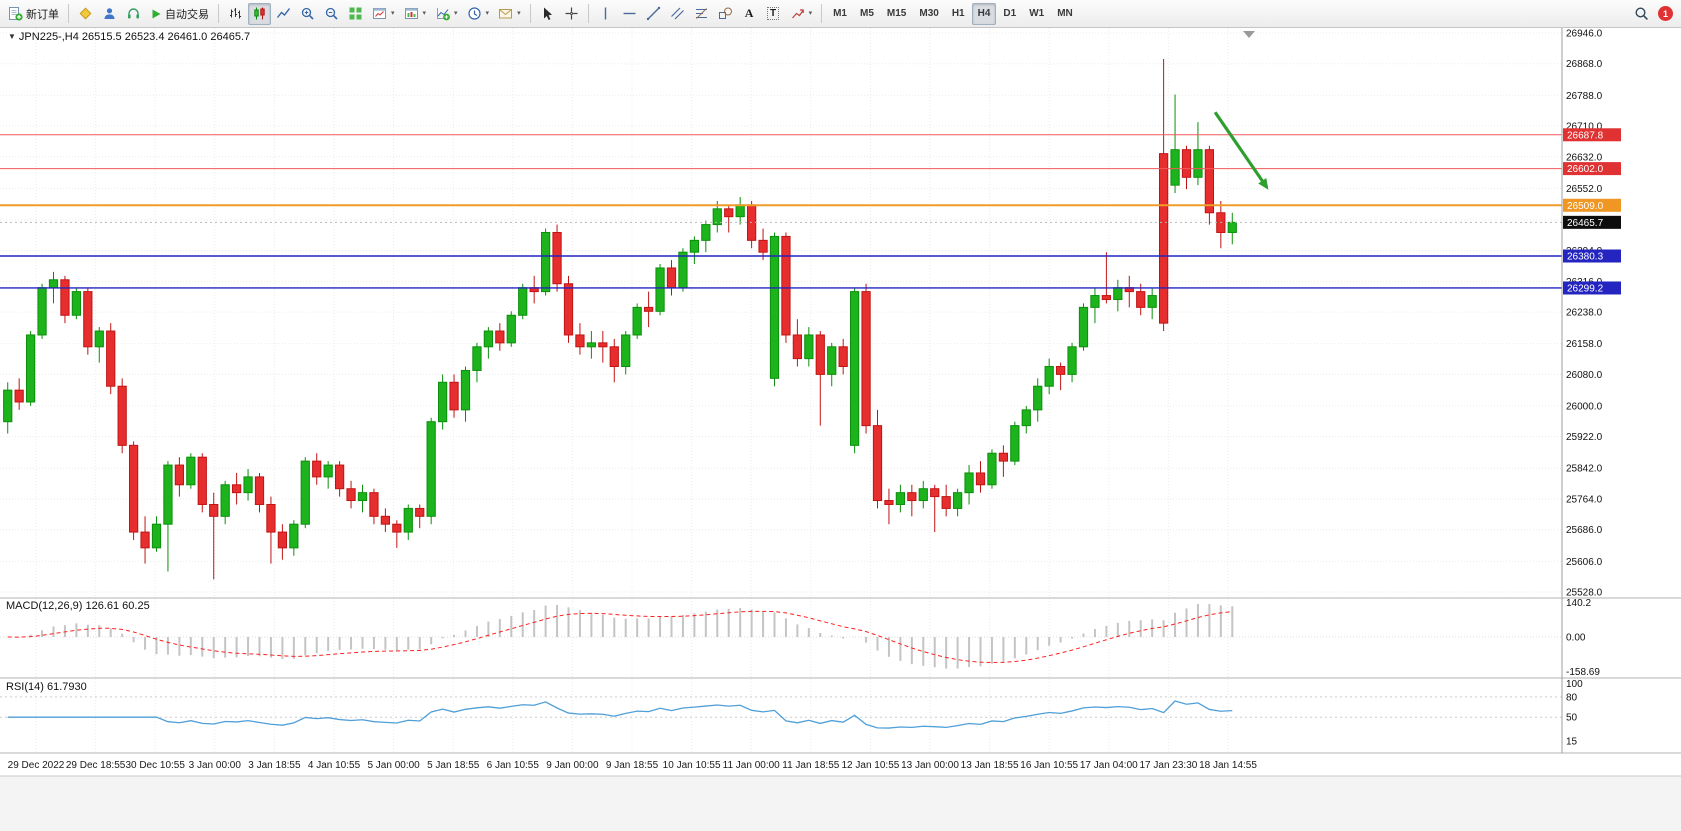 This screenshot has width=1681, height=831. Describe the element at coordinates (781, 636) in the screenshot. I see `macd-panel` at that location.